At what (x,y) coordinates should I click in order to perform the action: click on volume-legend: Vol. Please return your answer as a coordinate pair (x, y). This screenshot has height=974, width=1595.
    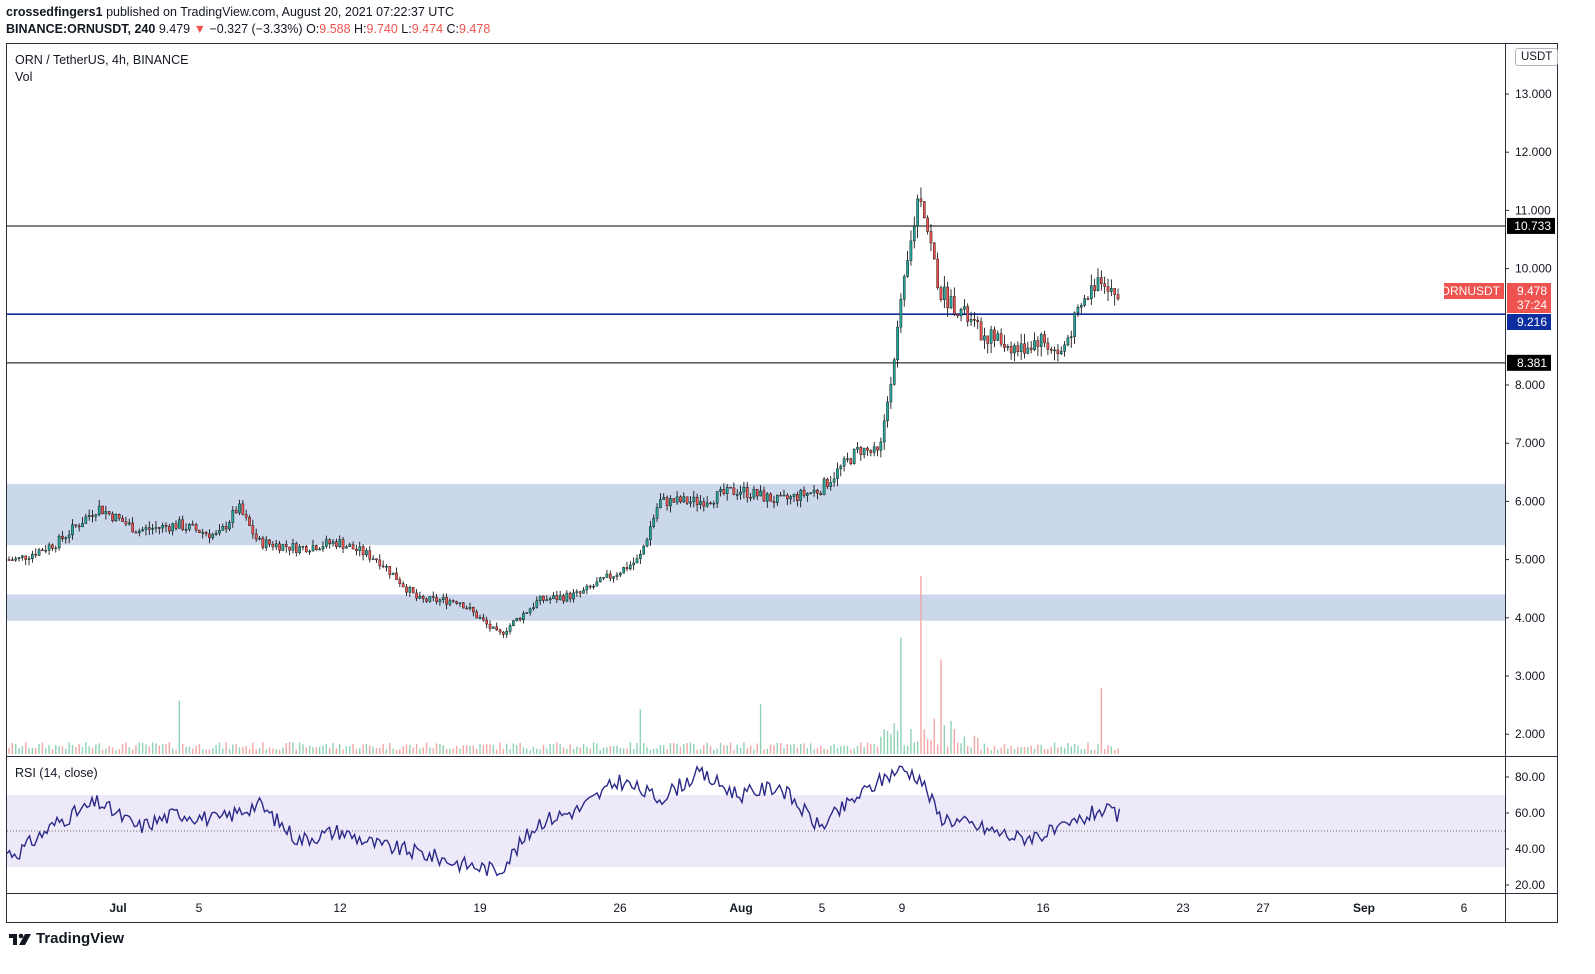
    Looking at the image, I should click on (24, 77).